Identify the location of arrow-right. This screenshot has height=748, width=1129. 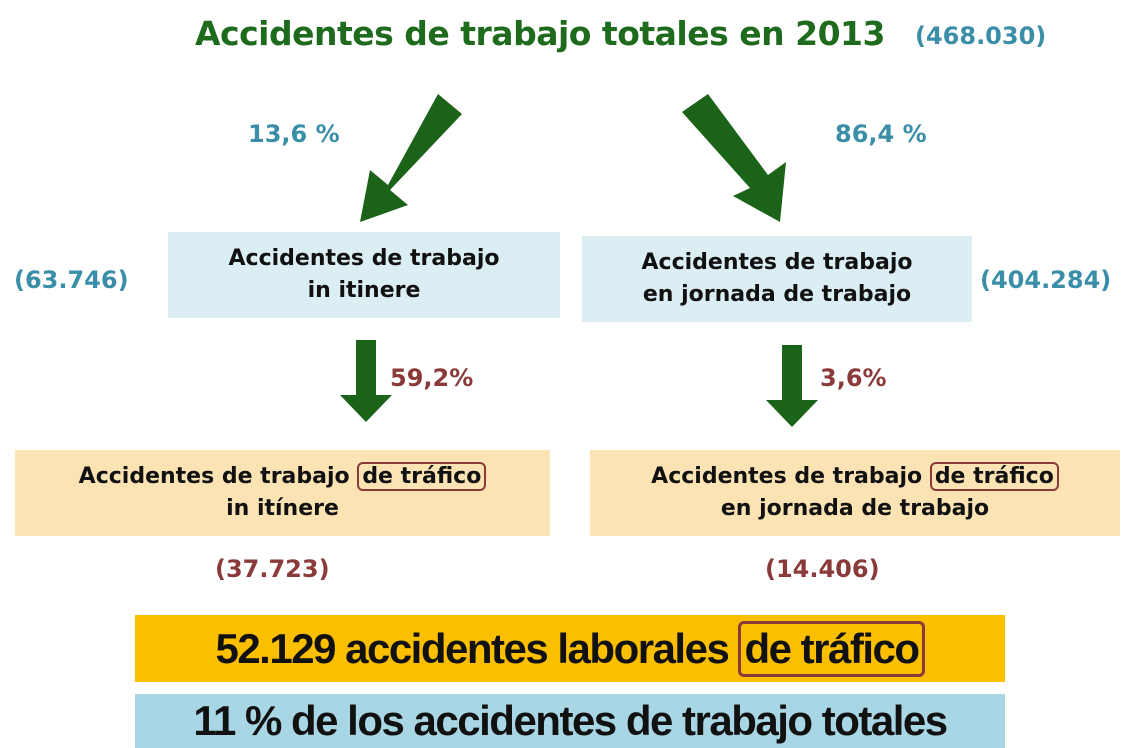
(734, 158).